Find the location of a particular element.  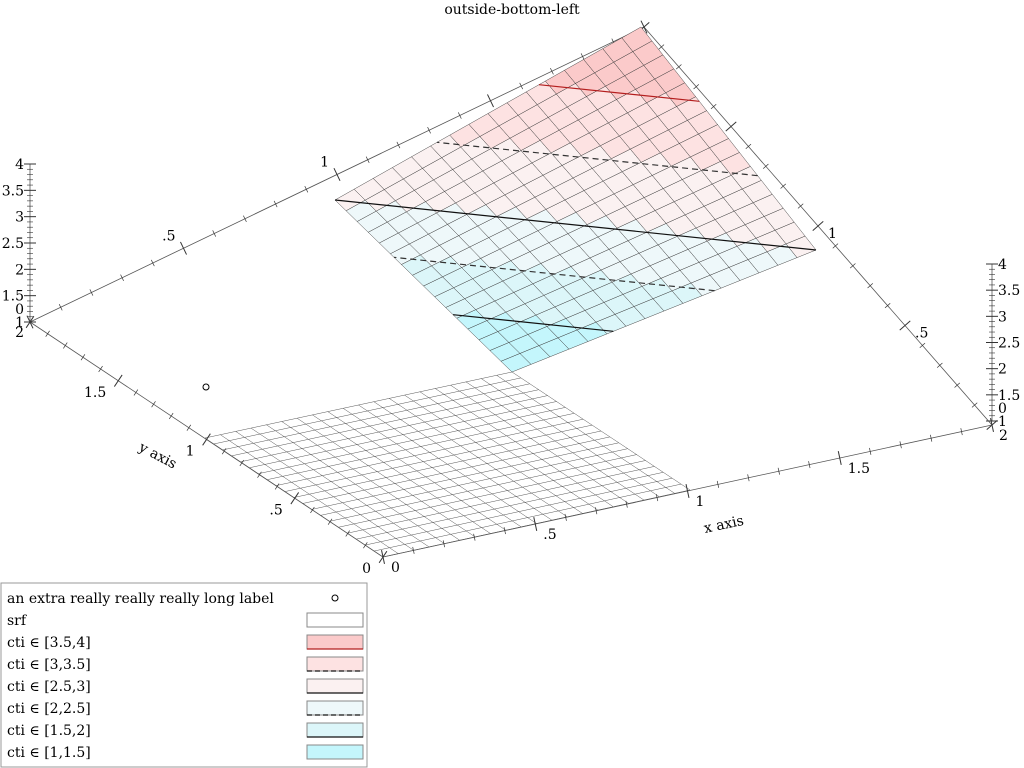

legend-label: cti ∈ [3,3.5] is located at coordinates (49, 665).